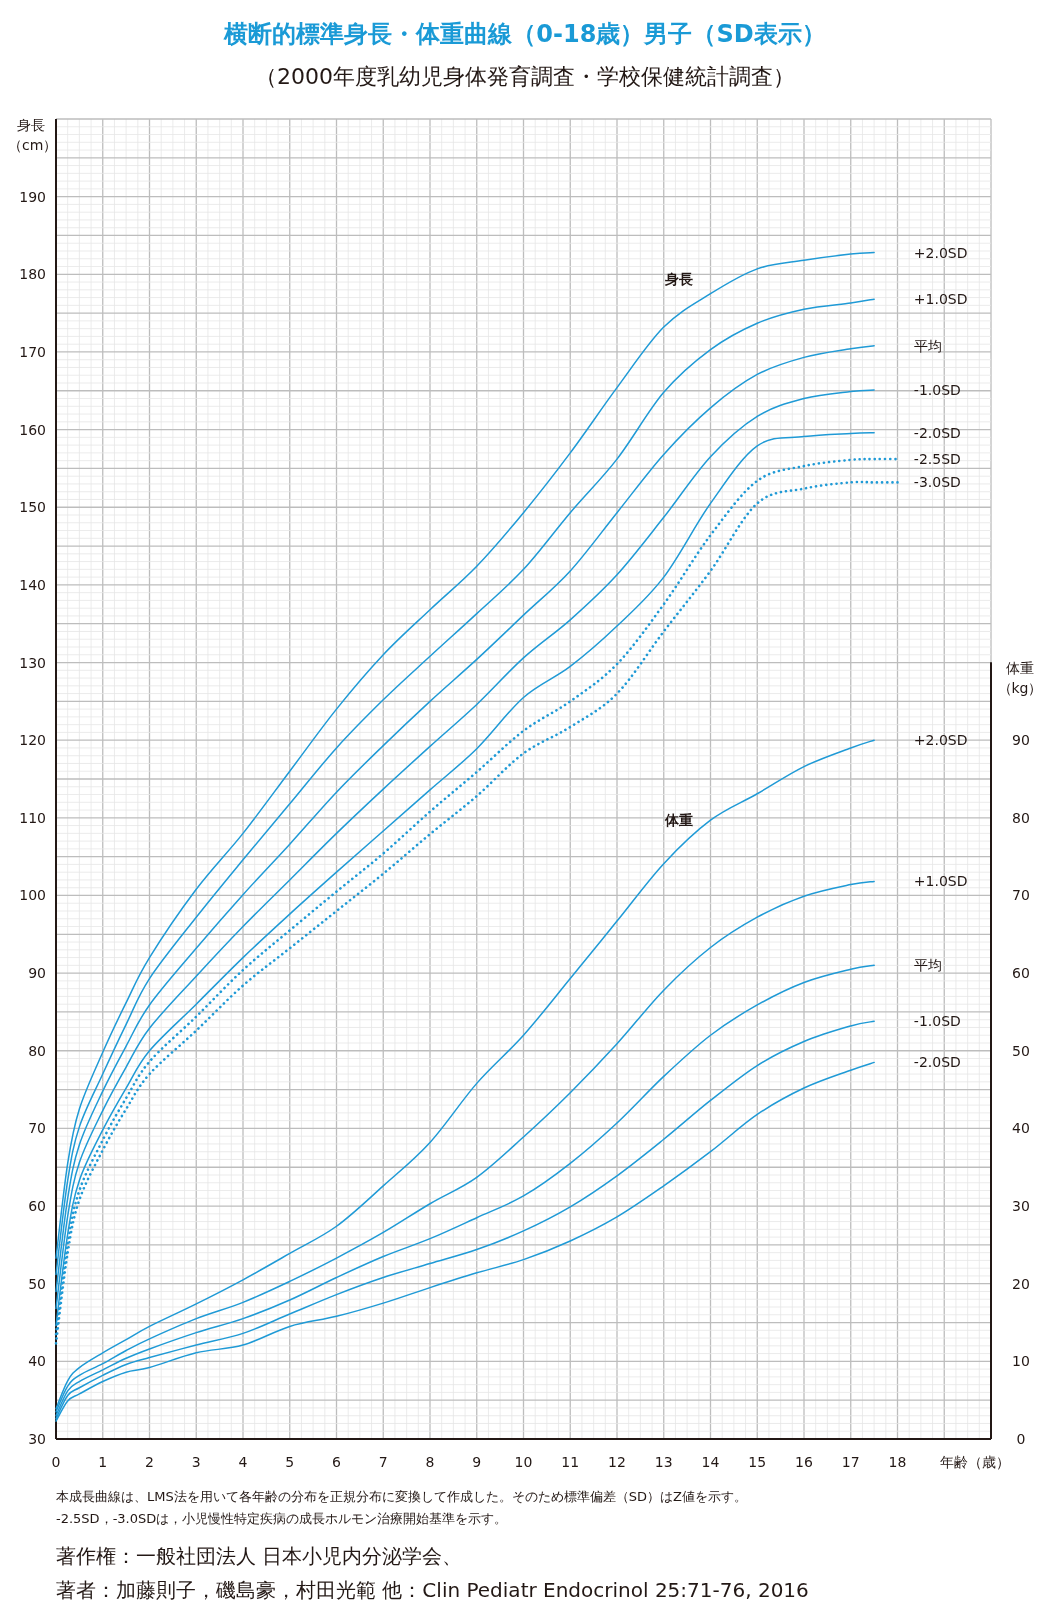 The height and width of the screenshot is (1622, 1050). What do you see at coordinates (525, 76) in the screenshot?
I see `chart-subtitle: （2000年度乳幼児身体発育調査・学校保健統計調査）` at bounding box center [525, 76].